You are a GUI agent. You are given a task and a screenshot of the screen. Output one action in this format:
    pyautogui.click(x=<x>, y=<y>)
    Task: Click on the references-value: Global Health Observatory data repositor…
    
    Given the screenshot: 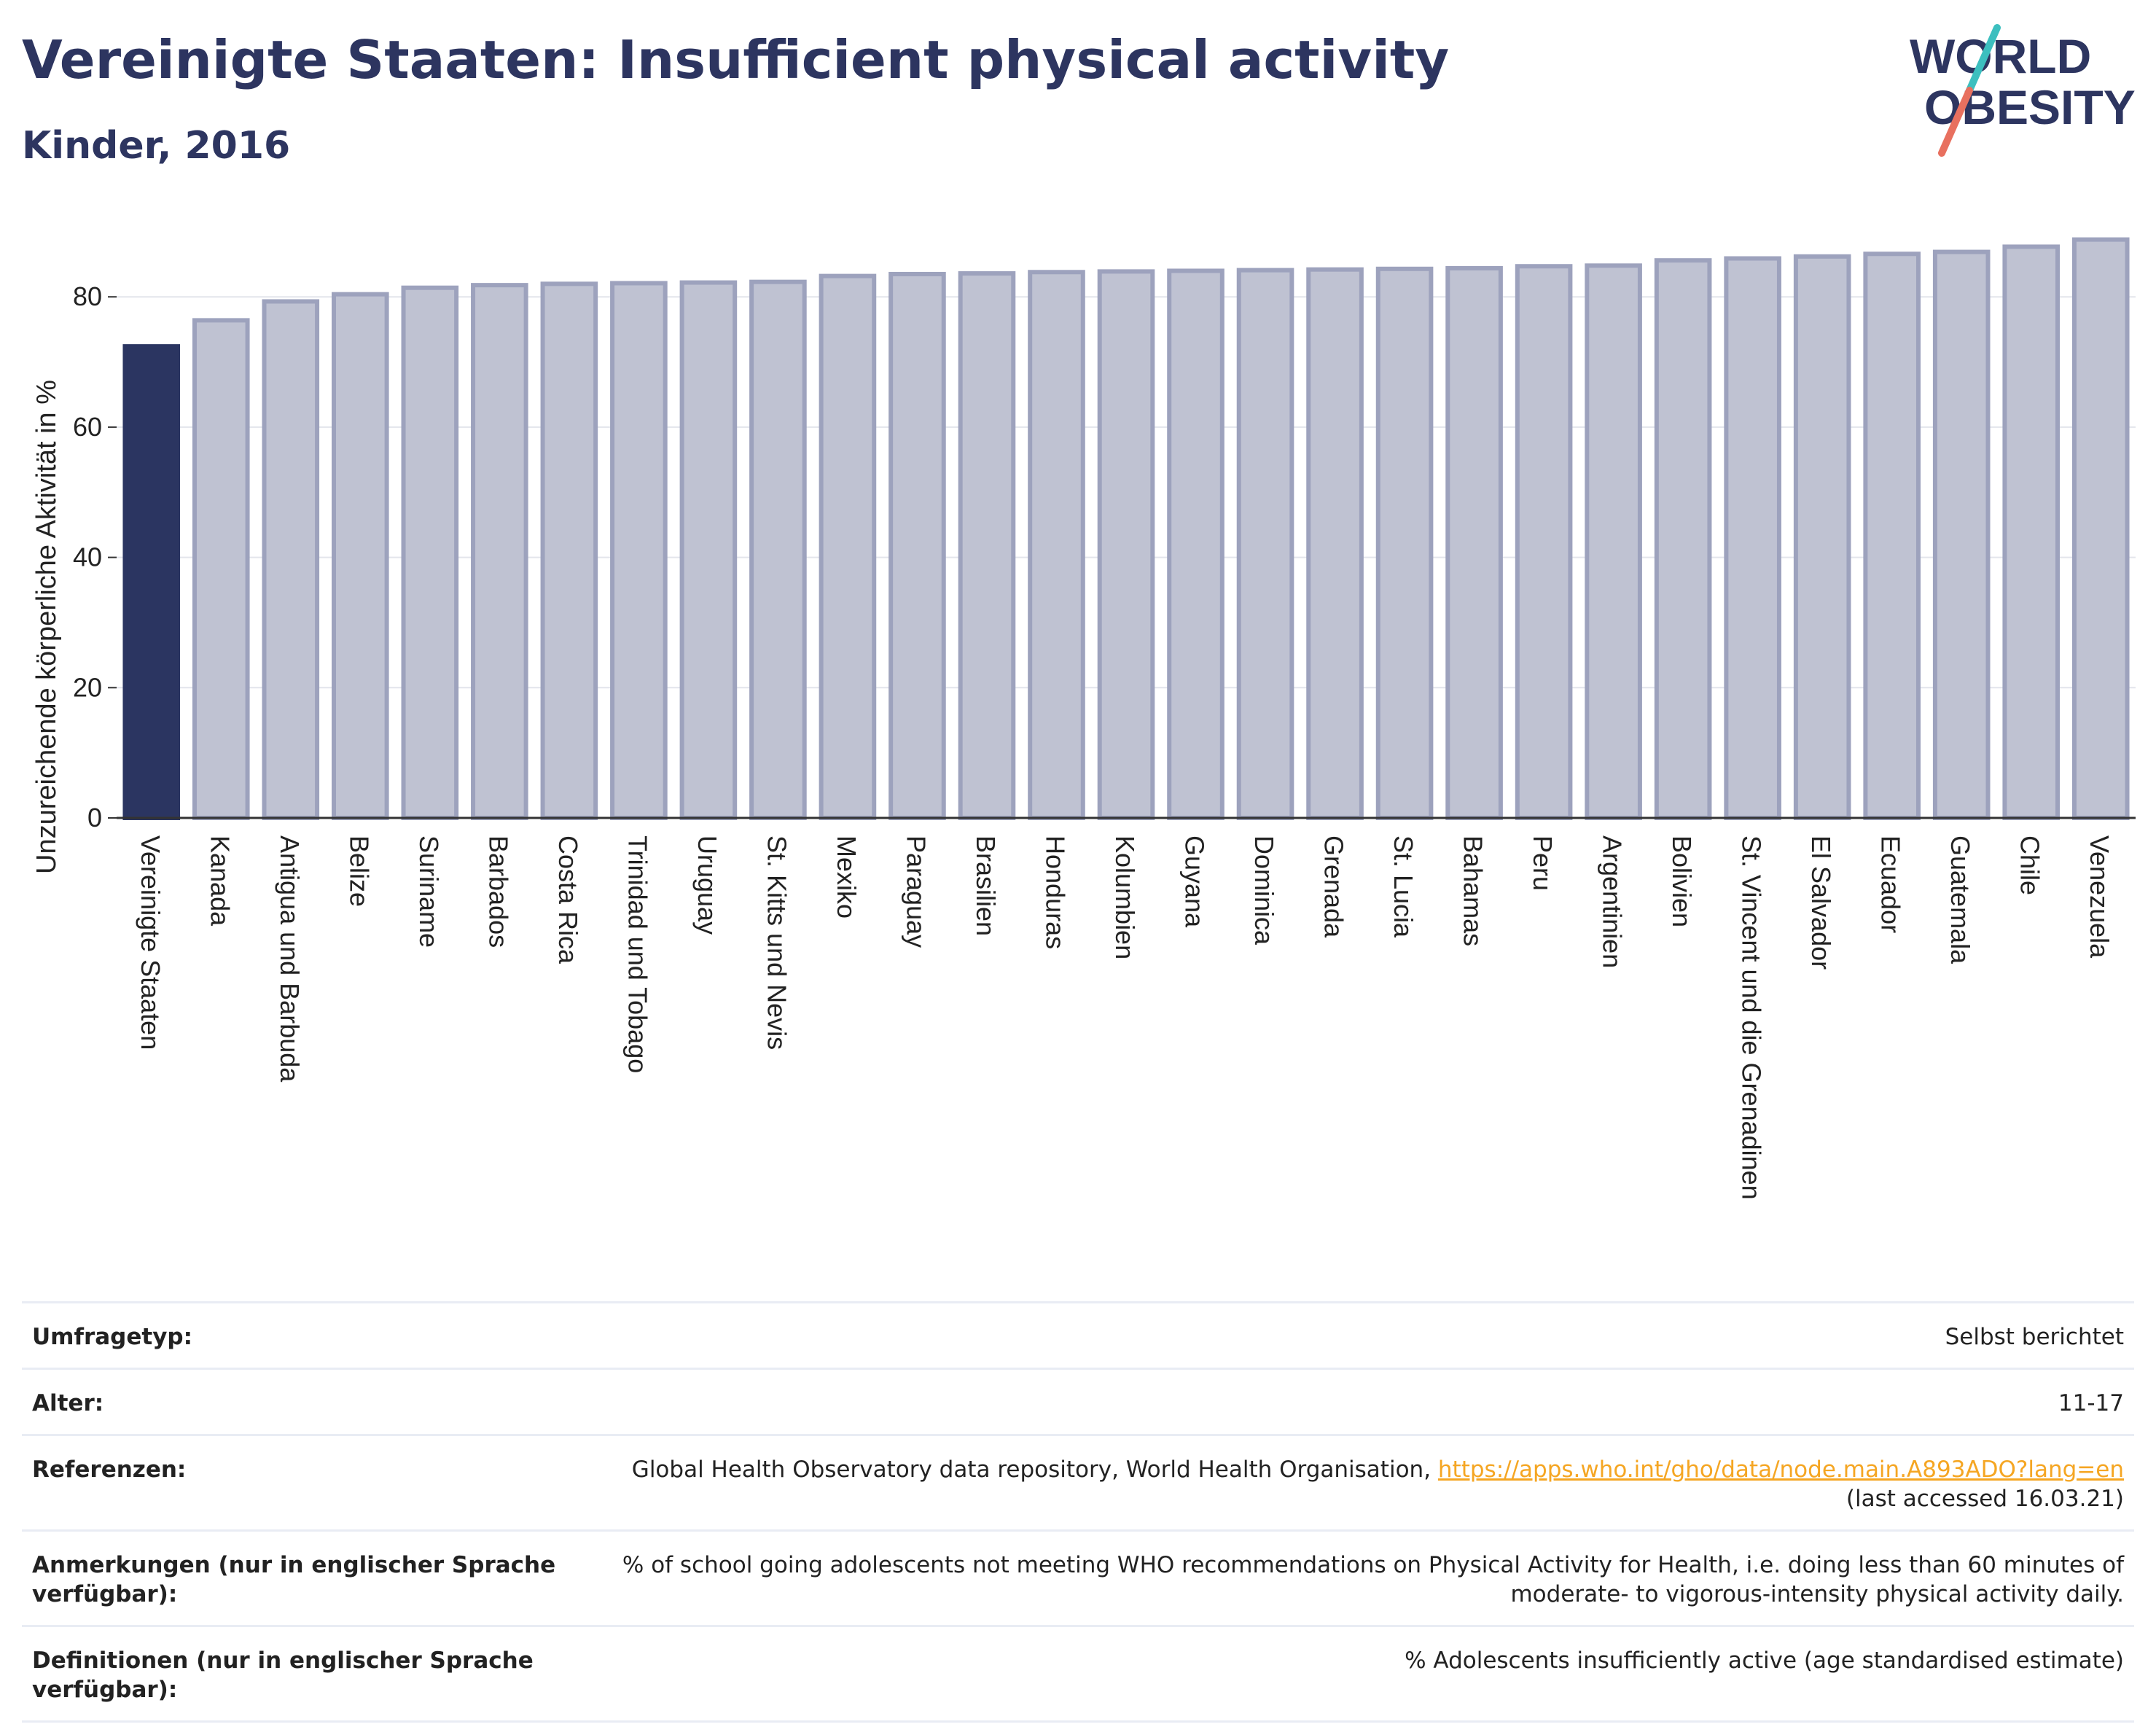 What is the action you would take?
    pyautogui.click(x=1341, y=1484)
    